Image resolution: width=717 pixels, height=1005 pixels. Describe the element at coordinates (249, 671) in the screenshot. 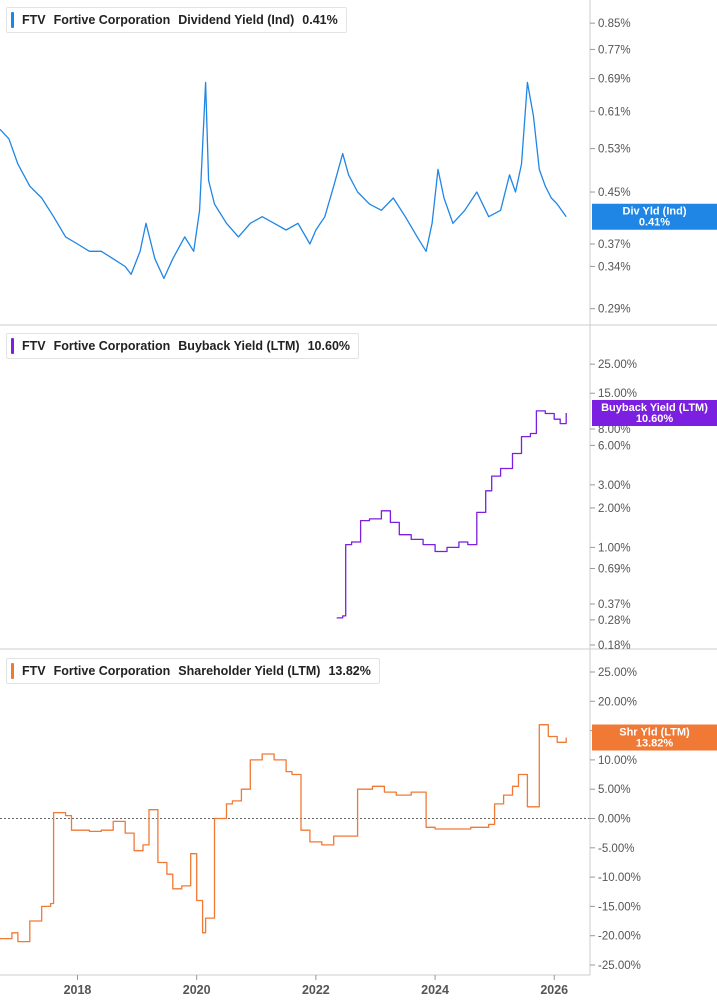

I see `legend-metric: Shareholder Yield (LTM)` at that location.